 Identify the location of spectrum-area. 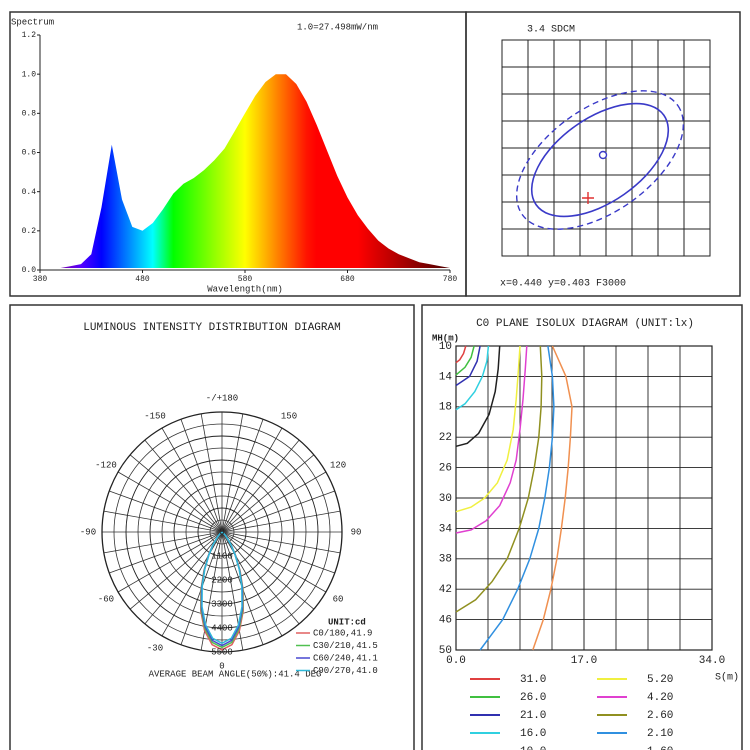
(245, 171).